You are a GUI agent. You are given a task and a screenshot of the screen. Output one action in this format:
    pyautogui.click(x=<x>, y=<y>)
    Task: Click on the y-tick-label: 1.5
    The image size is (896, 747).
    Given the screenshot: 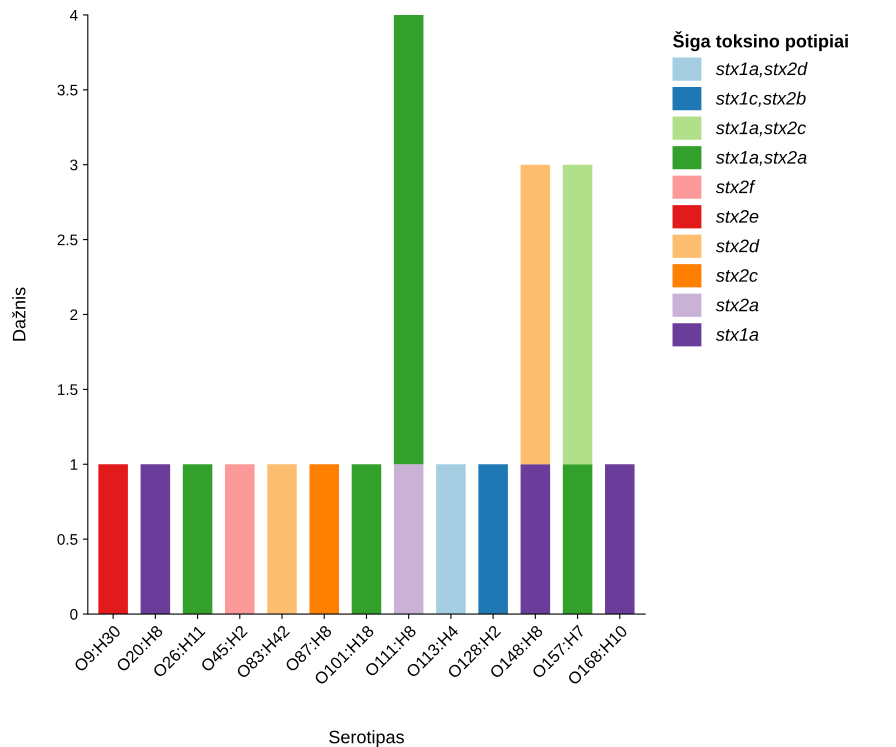 What is the action you would take?
    pyautogui.click(x=68, y=390)
    